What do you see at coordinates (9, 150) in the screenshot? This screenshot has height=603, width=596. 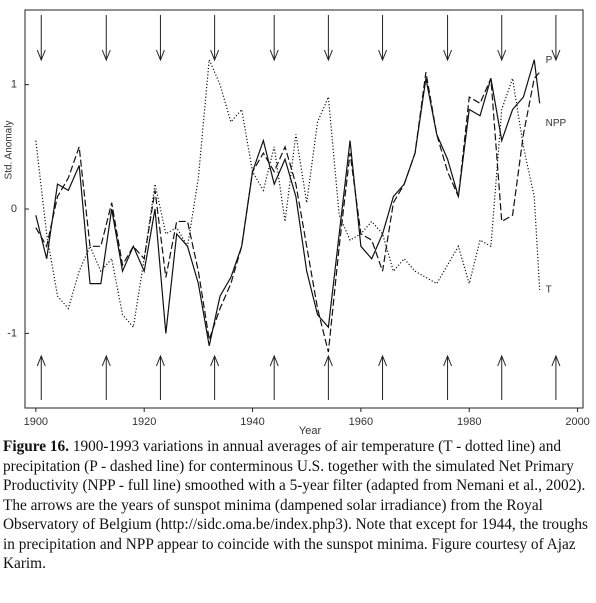 I see `y-axis-label: Std. Anomaly` at bounding box center [9, 150].